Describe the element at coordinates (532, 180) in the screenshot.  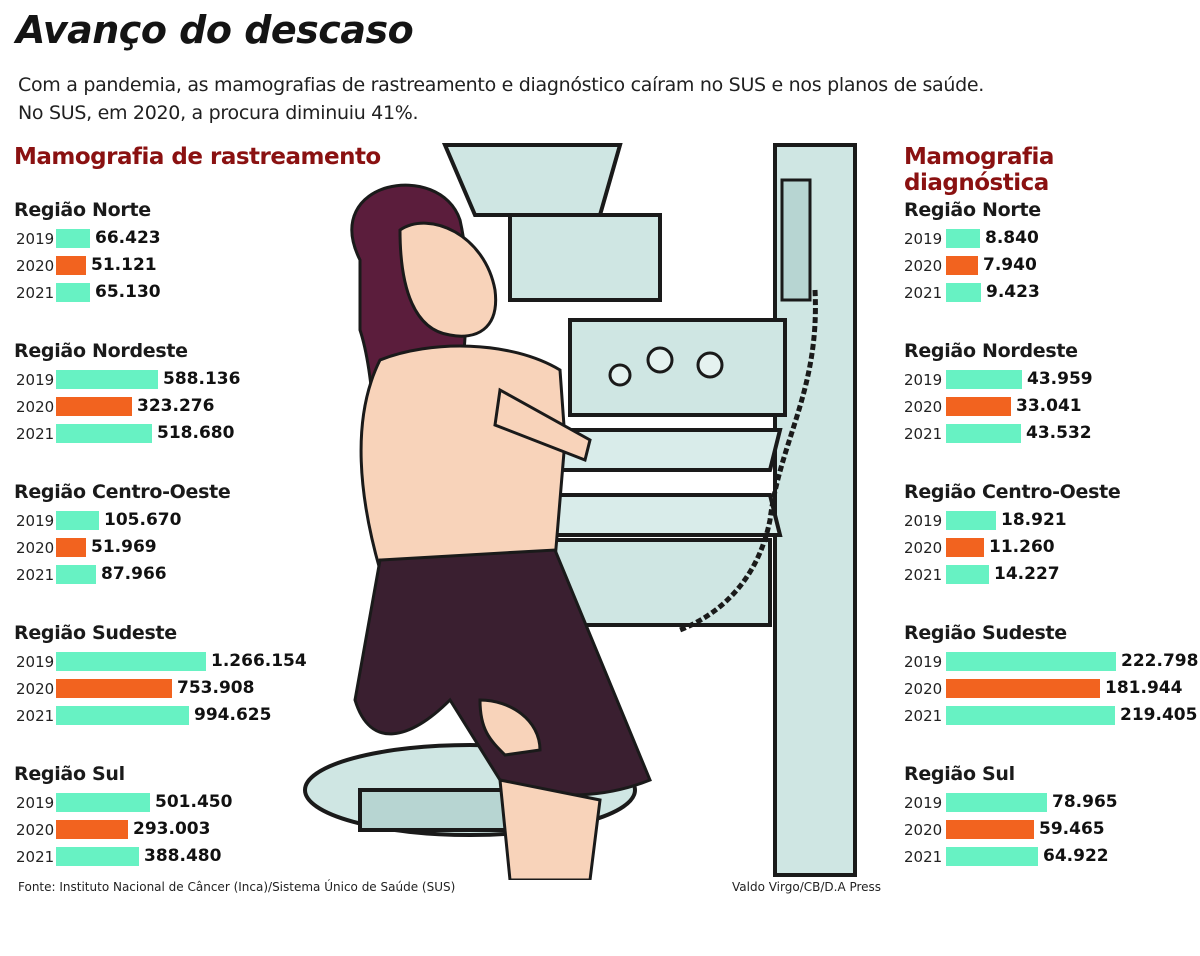
I see `machine-head` at that location.